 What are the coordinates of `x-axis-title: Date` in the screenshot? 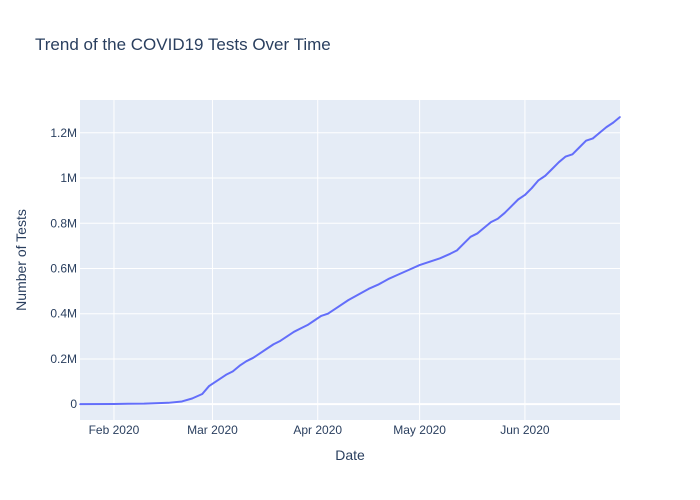 It's located at (350, 455).